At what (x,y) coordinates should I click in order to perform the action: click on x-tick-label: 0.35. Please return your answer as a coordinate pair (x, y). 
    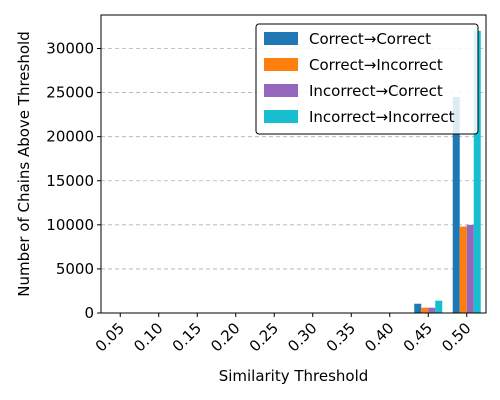
    Looking at the image, I should click on (341, 337).